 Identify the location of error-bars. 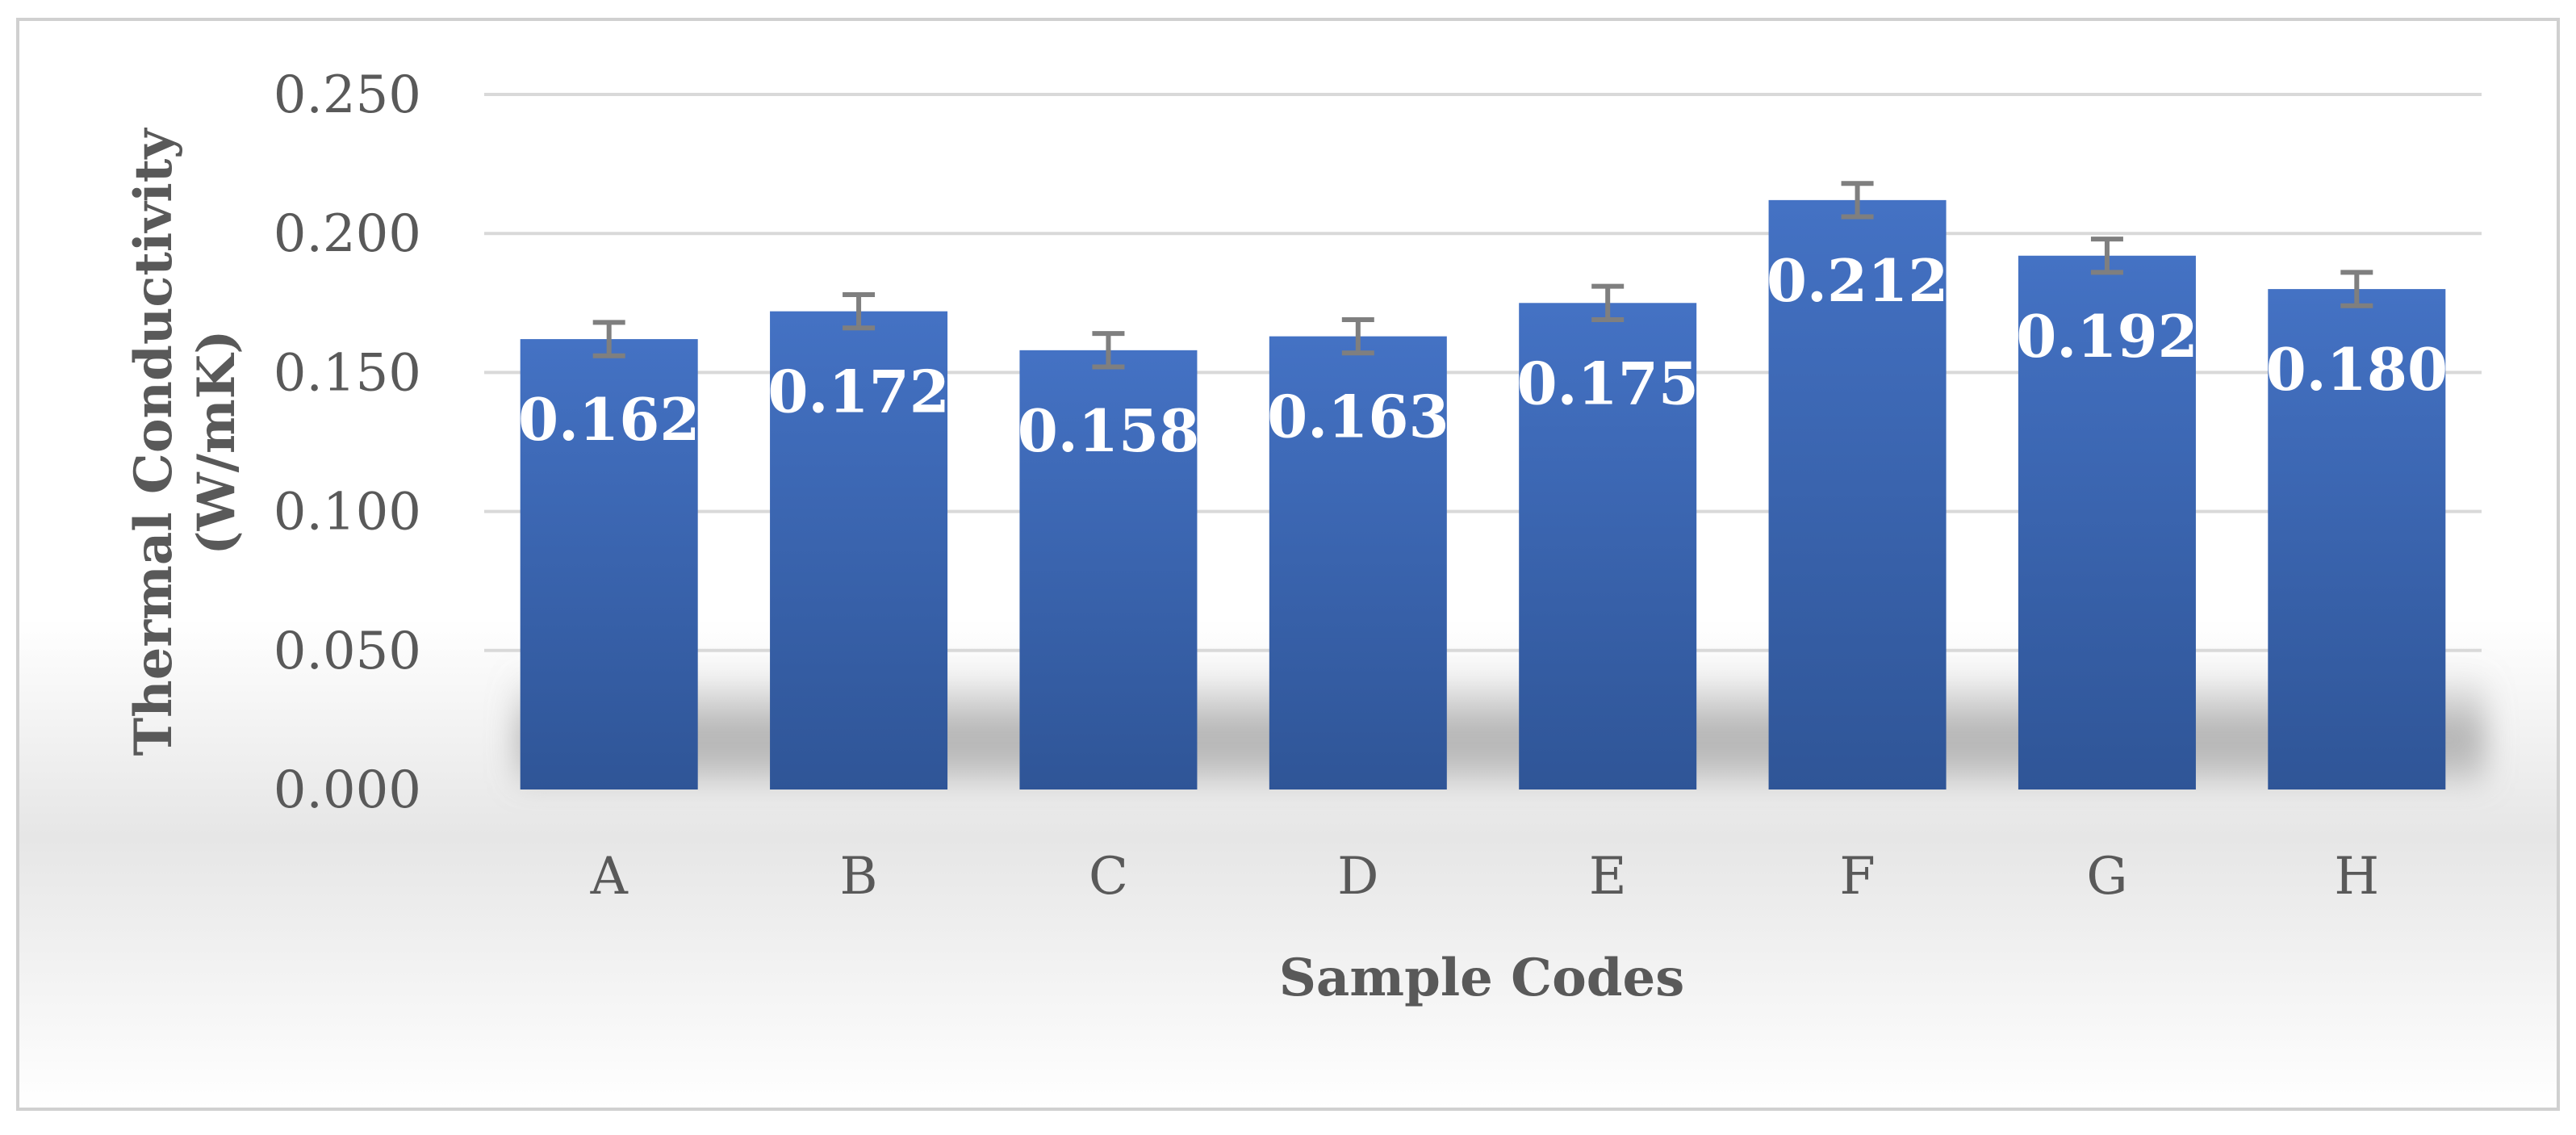
(1482, 275).